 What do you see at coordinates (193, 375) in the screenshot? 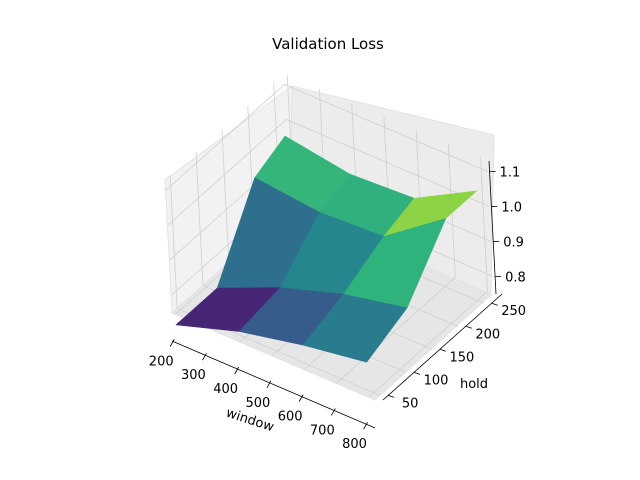
I see `x-tick-label: 300` at bounding box center [193, 375].